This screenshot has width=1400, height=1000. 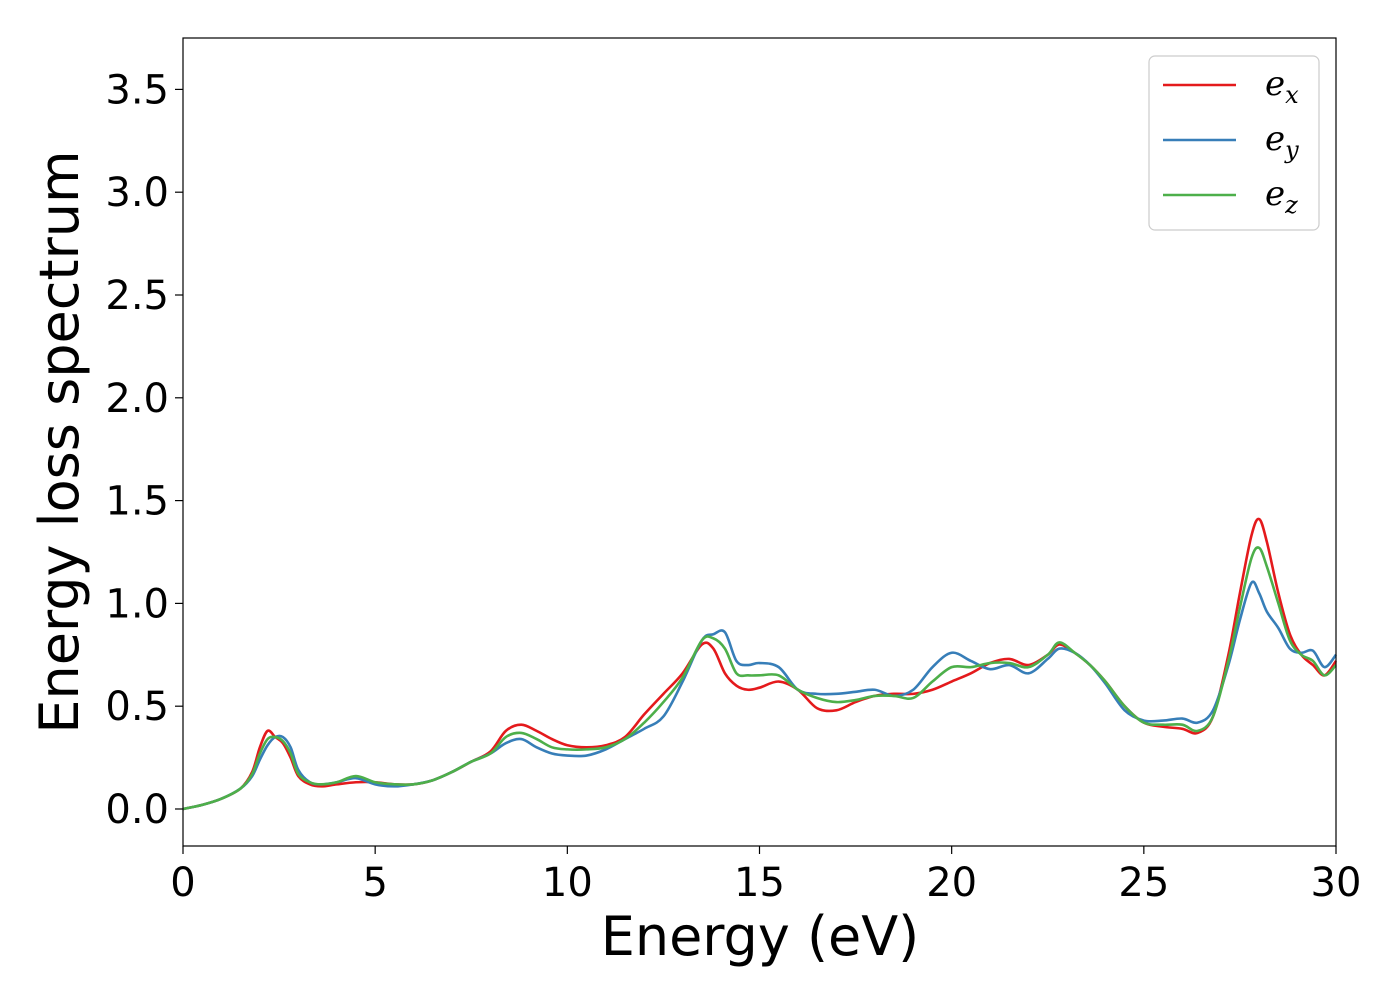 What do you see at coordinates (137, 296) in the screenshot?
I see `y-tick-label: 2.5` at bounding box center [137, 296].